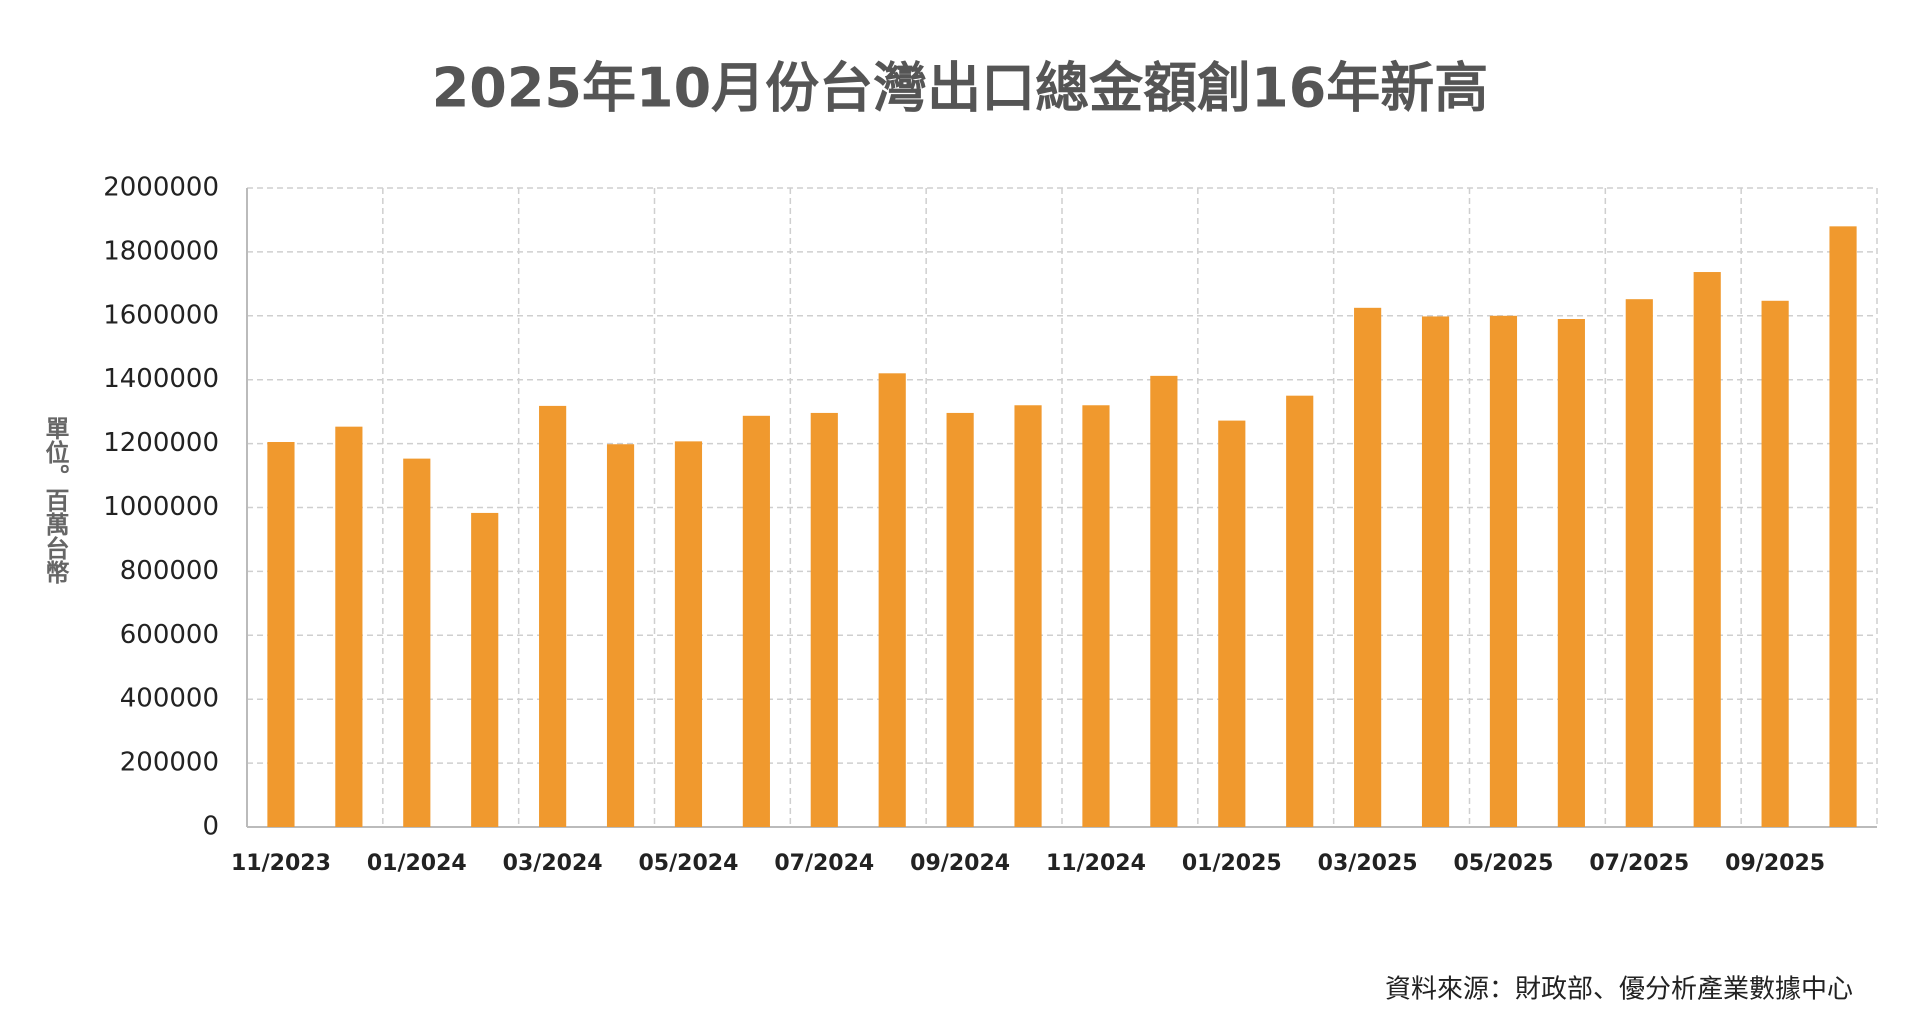 The width and height of the screenshot is (1920, 1016). What do you see at coordinates (169, 699) in the screenshot?
I see `y-tick-label: 400000` at bounding box center [169, 699].